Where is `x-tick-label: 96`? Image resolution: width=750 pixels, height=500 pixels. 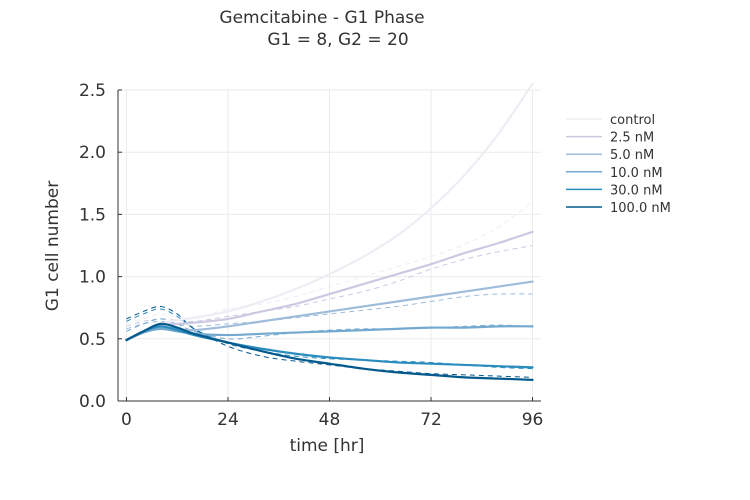
x-tick-label: 96 is located at coordinates (533, 420).